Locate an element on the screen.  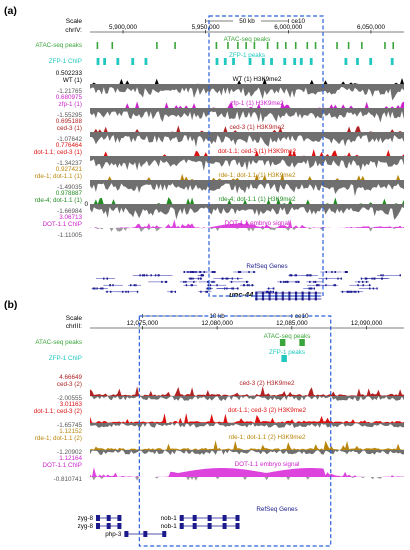
panelA-coord-label: 6,000,000 is located at coordinates (288, 27).